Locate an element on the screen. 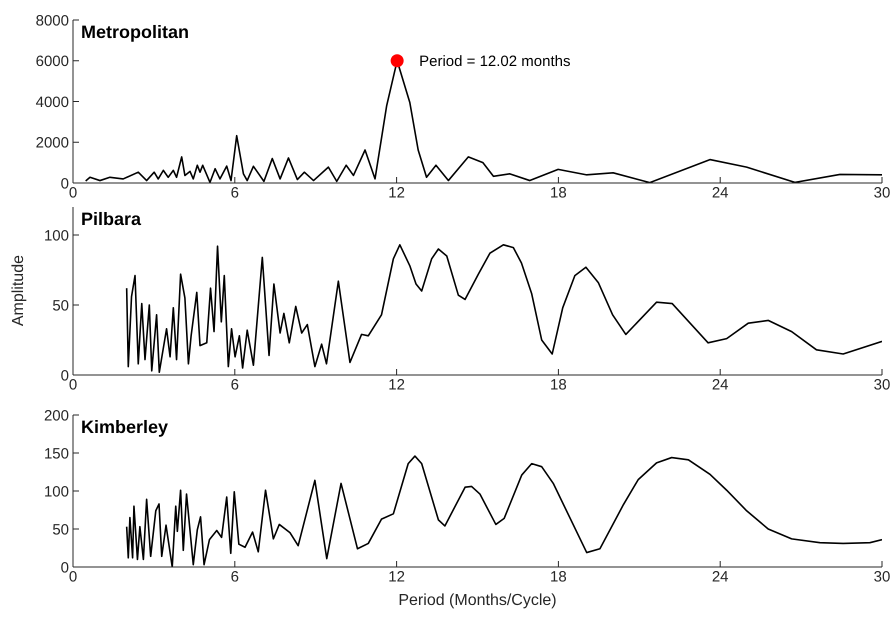 The image size is (895, 629). chart-title: Pilbara is located at coordinates (111, 219).